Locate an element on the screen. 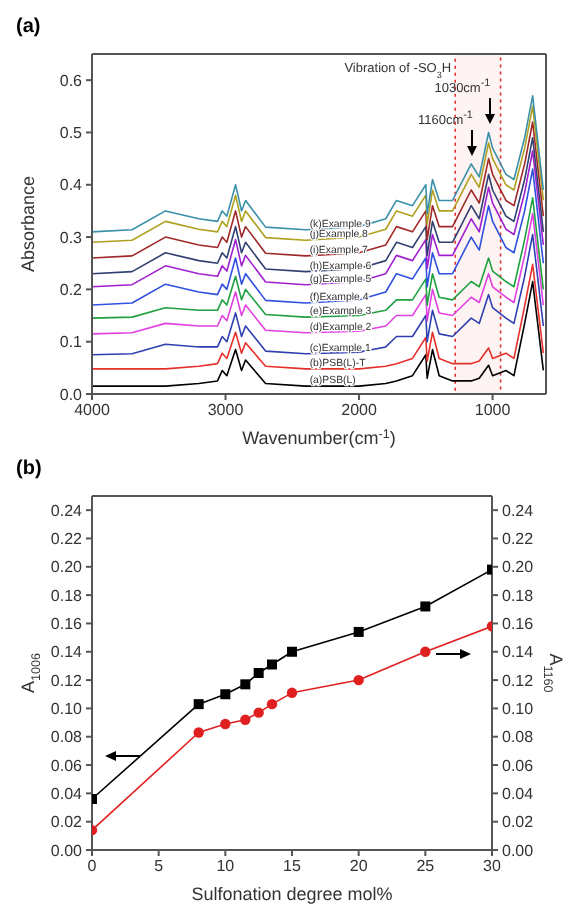 The image size is (580, 920). y-tick-label: 0.02 is located at coordinates (67, 822).